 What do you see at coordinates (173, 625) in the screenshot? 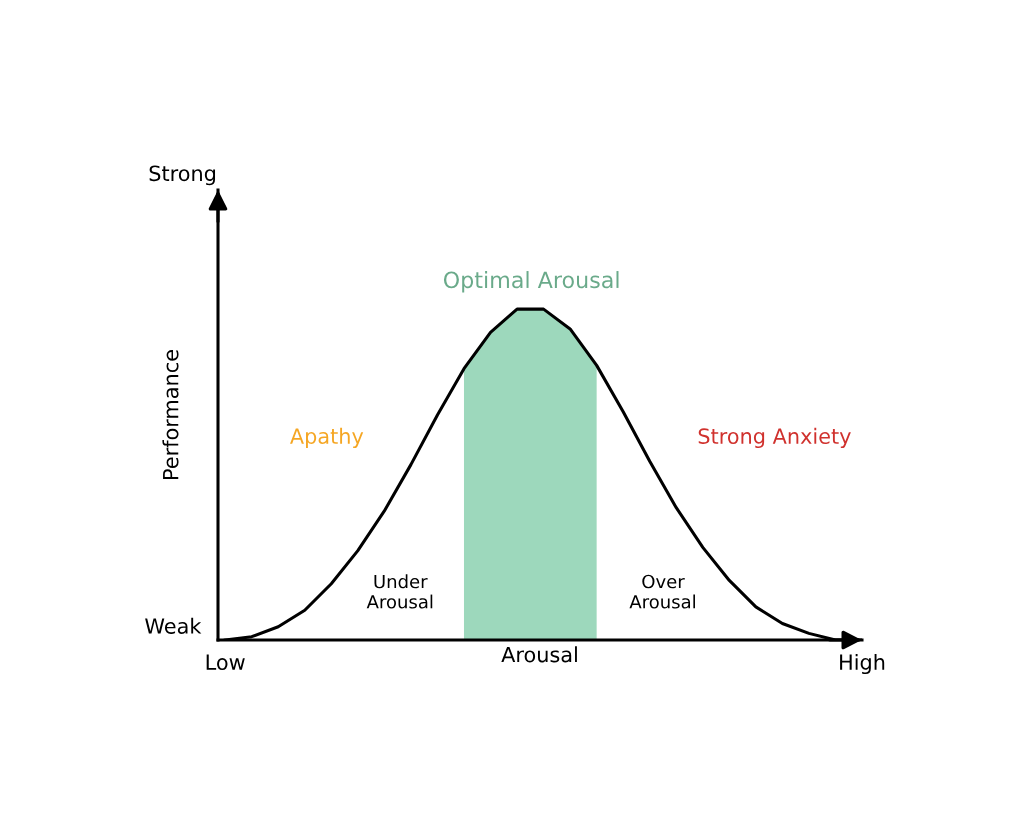
I see `text: Weak` at bounding box center [173, 625].